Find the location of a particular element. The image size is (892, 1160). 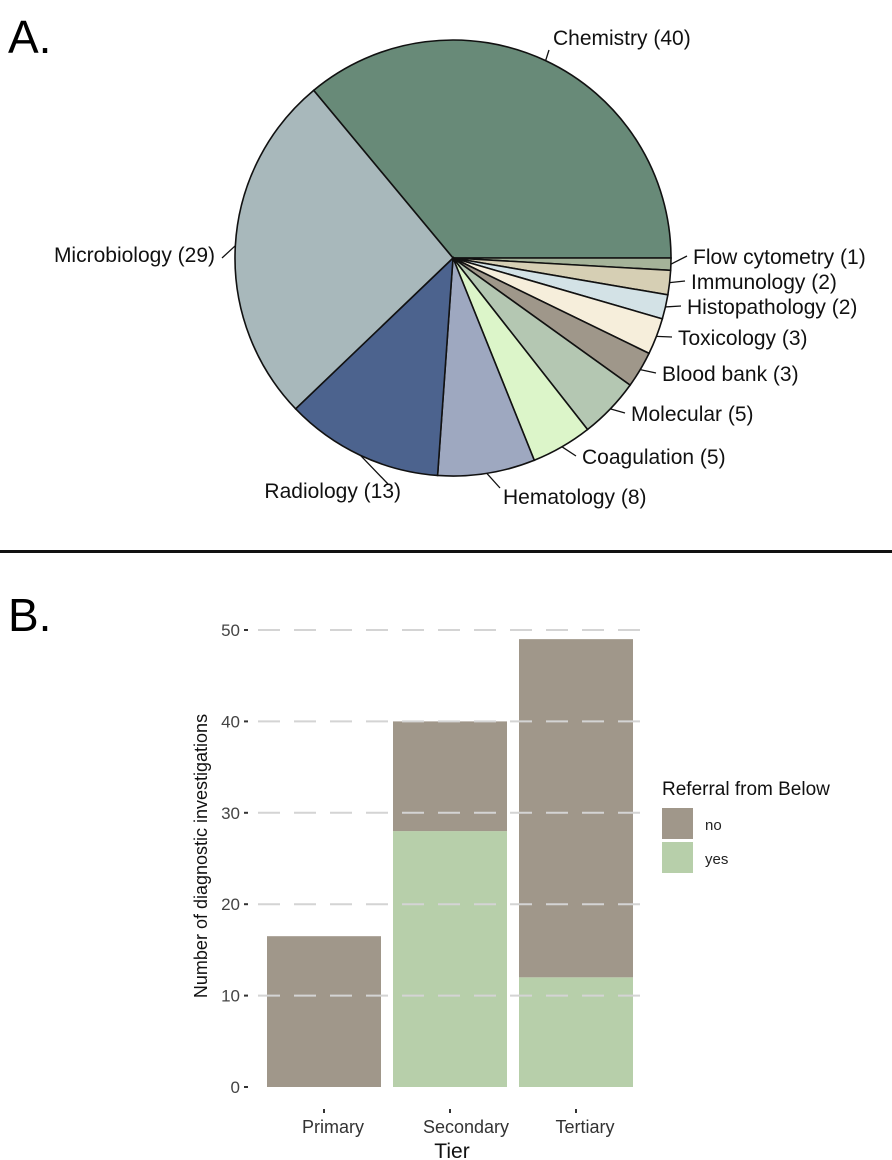

x-tick-label-secondary: Secondary is located at coordinates (466, 1127).